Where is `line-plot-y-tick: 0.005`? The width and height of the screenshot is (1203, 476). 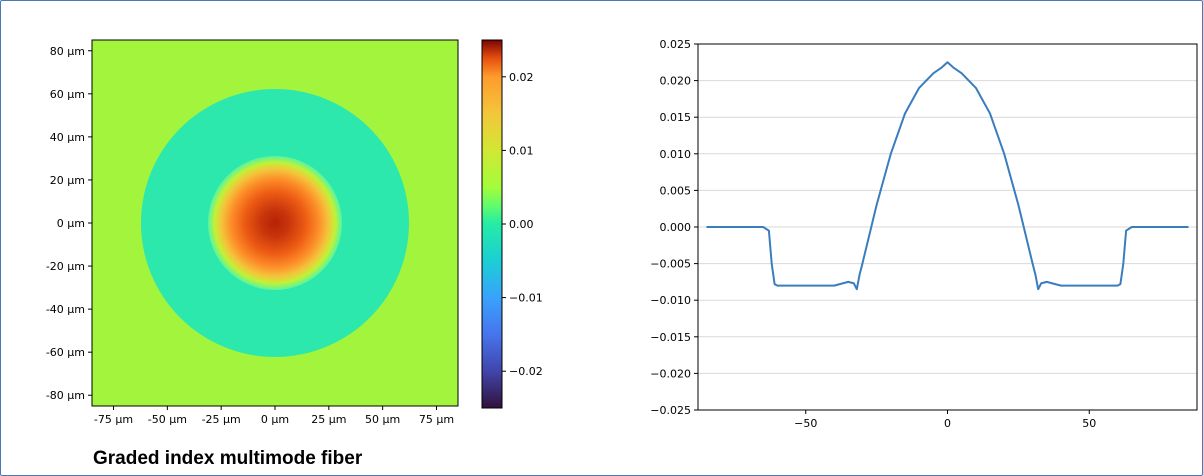 line-plot-y-tick: 0.005 is located at coordinates (679, 190).